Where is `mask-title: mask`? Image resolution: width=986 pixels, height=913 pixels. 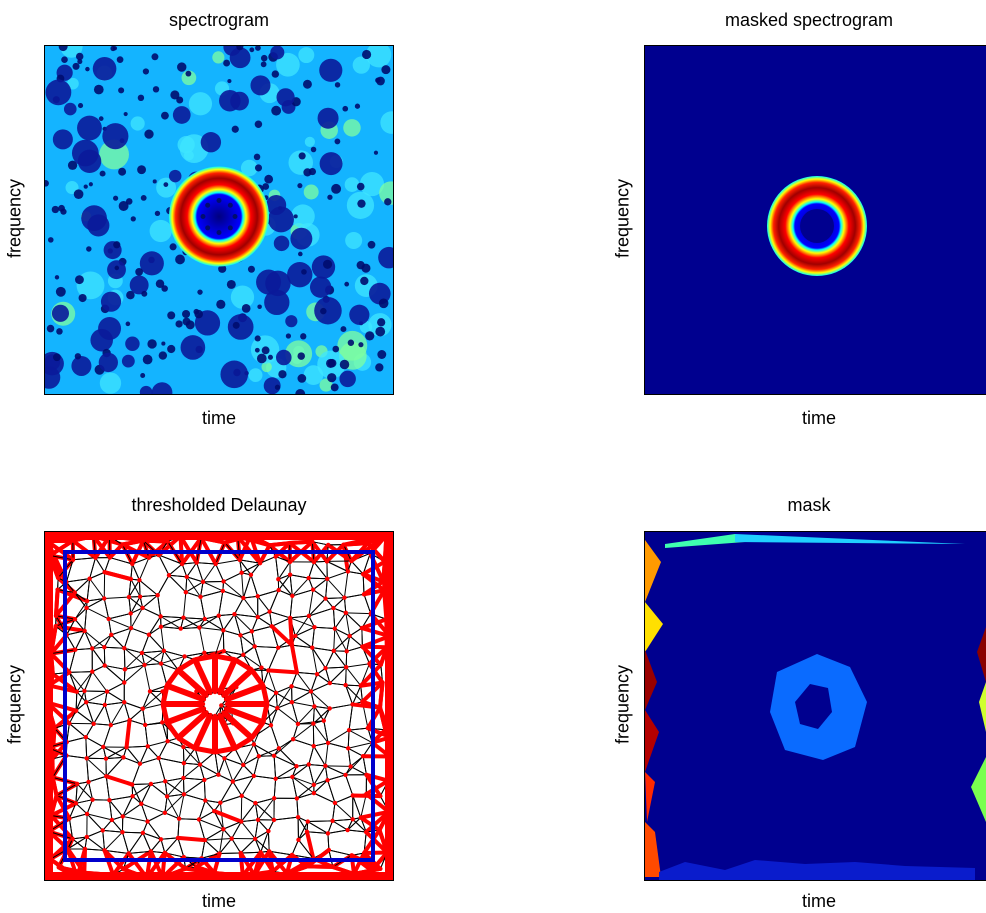 mask-title: mask is located at coordinates (809, 505).